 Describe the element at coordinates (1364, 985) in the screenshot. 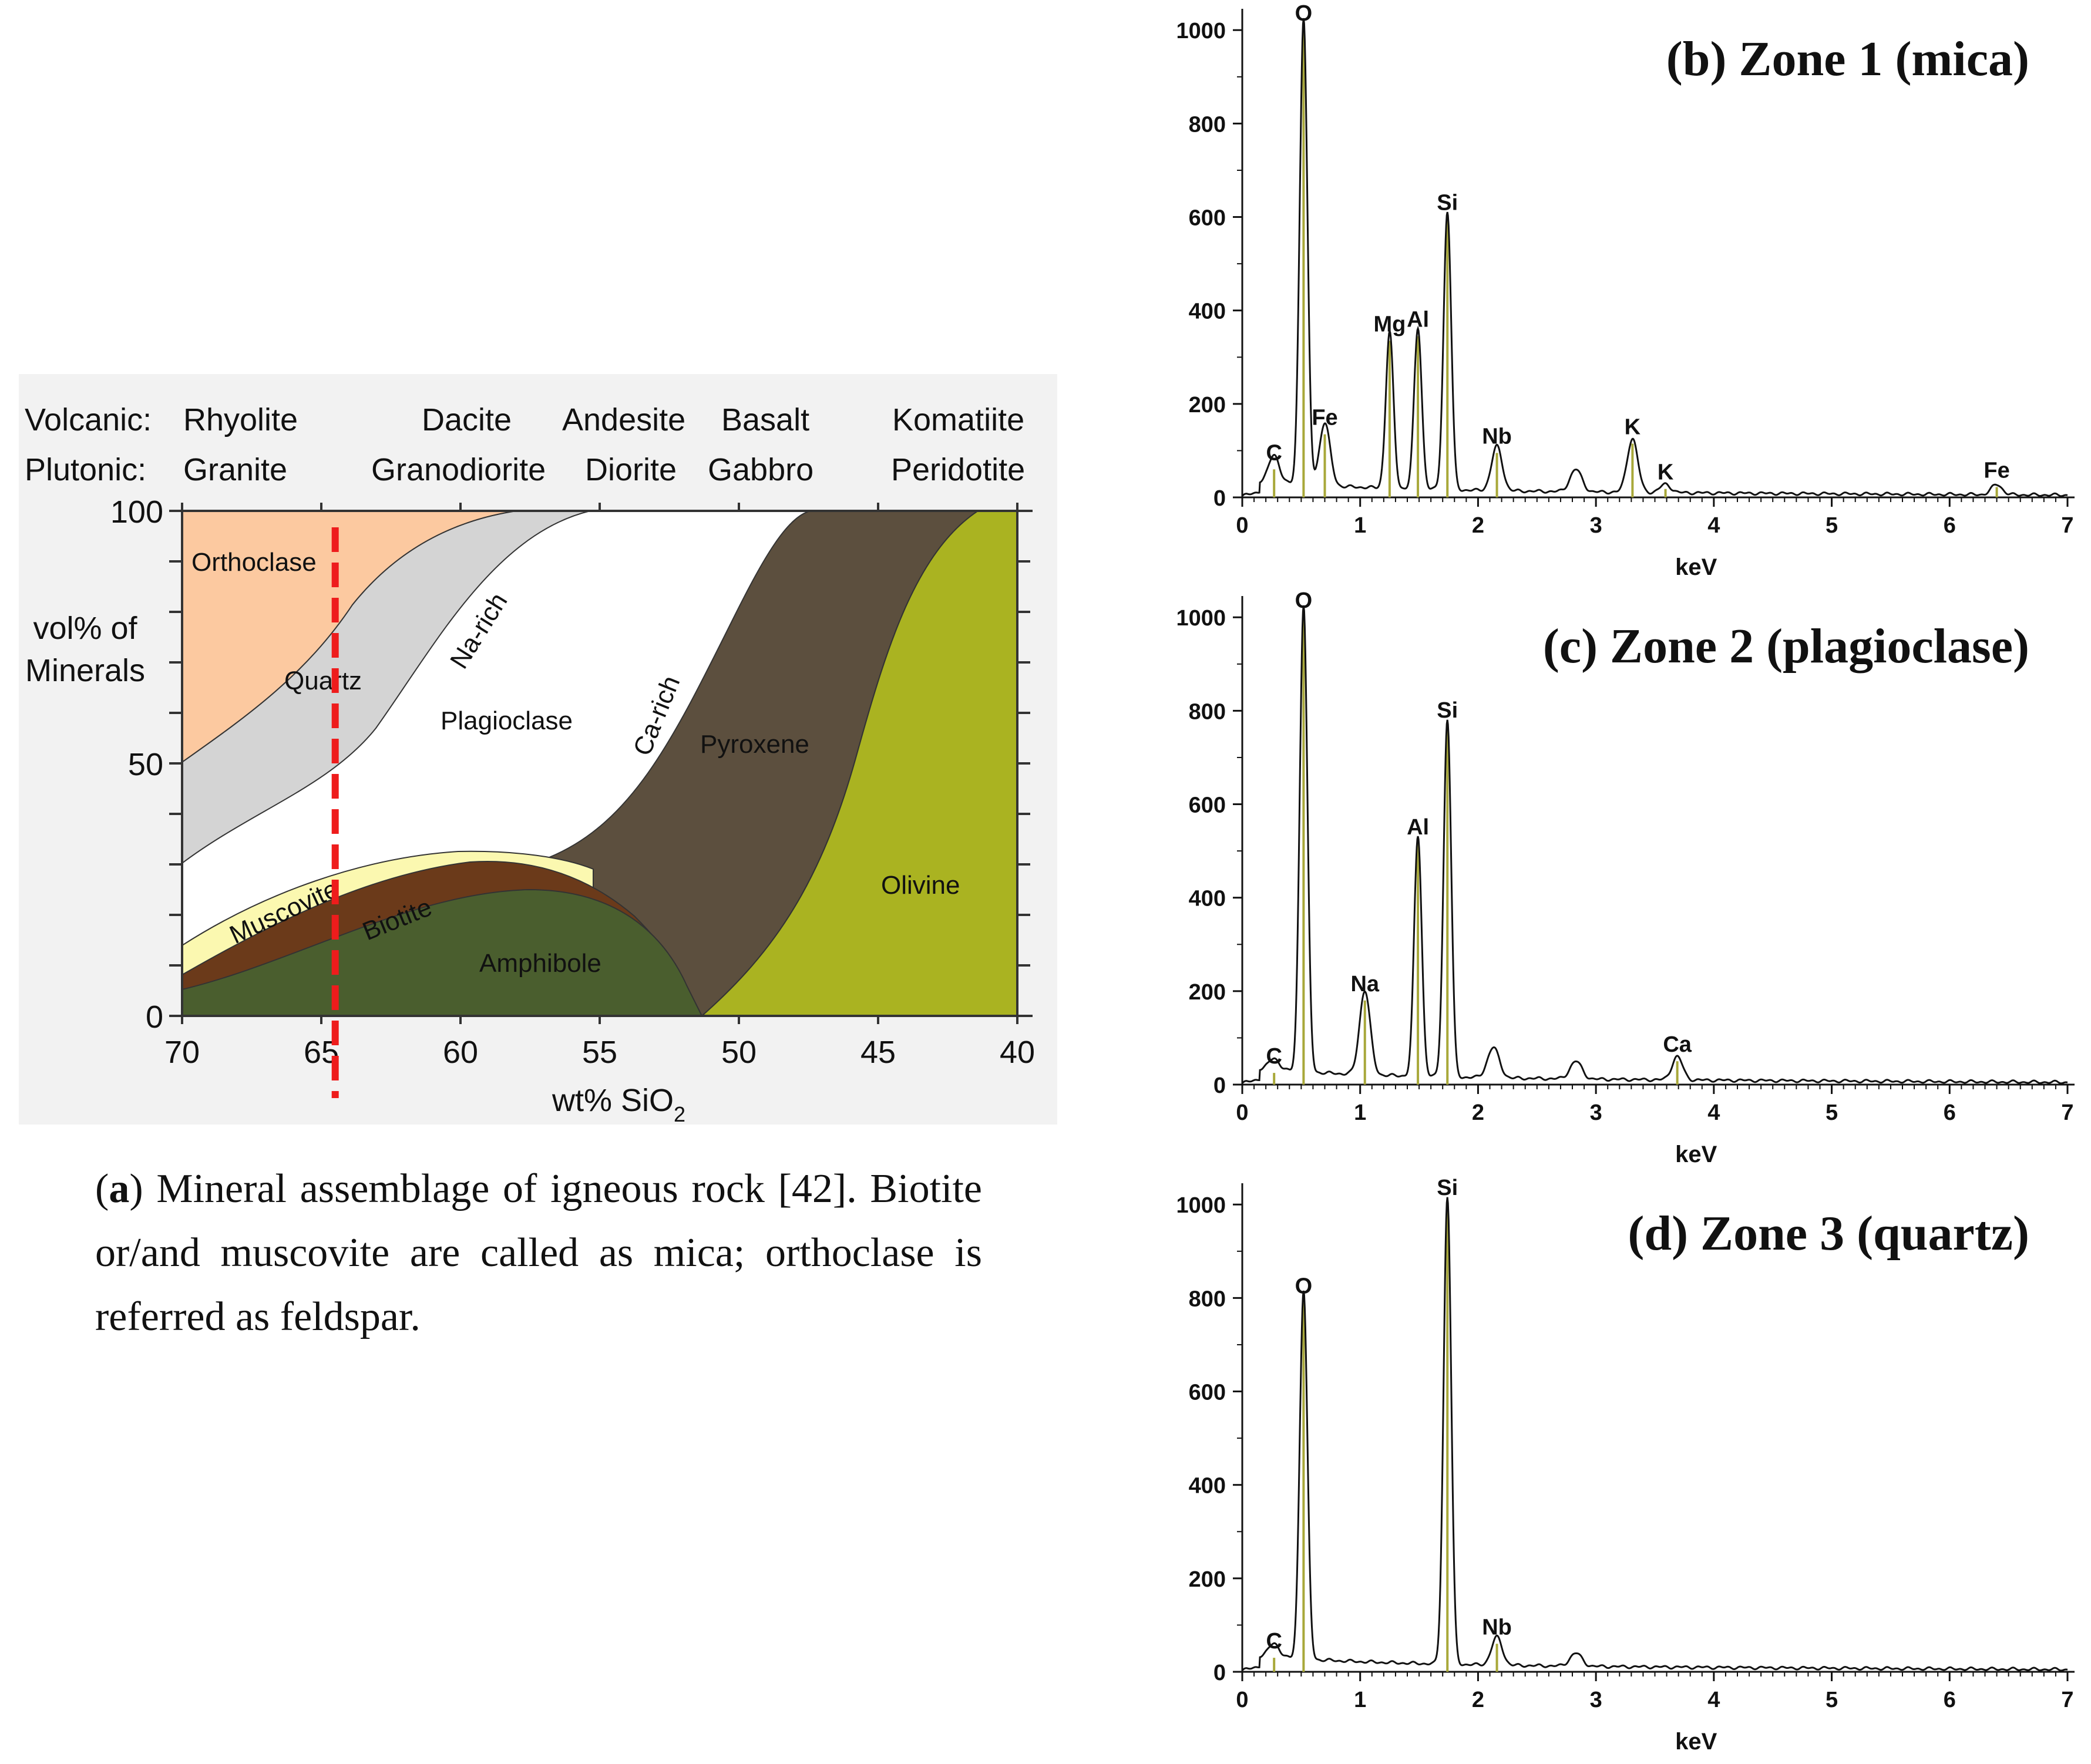

I see `peak-label: Na` at that location.